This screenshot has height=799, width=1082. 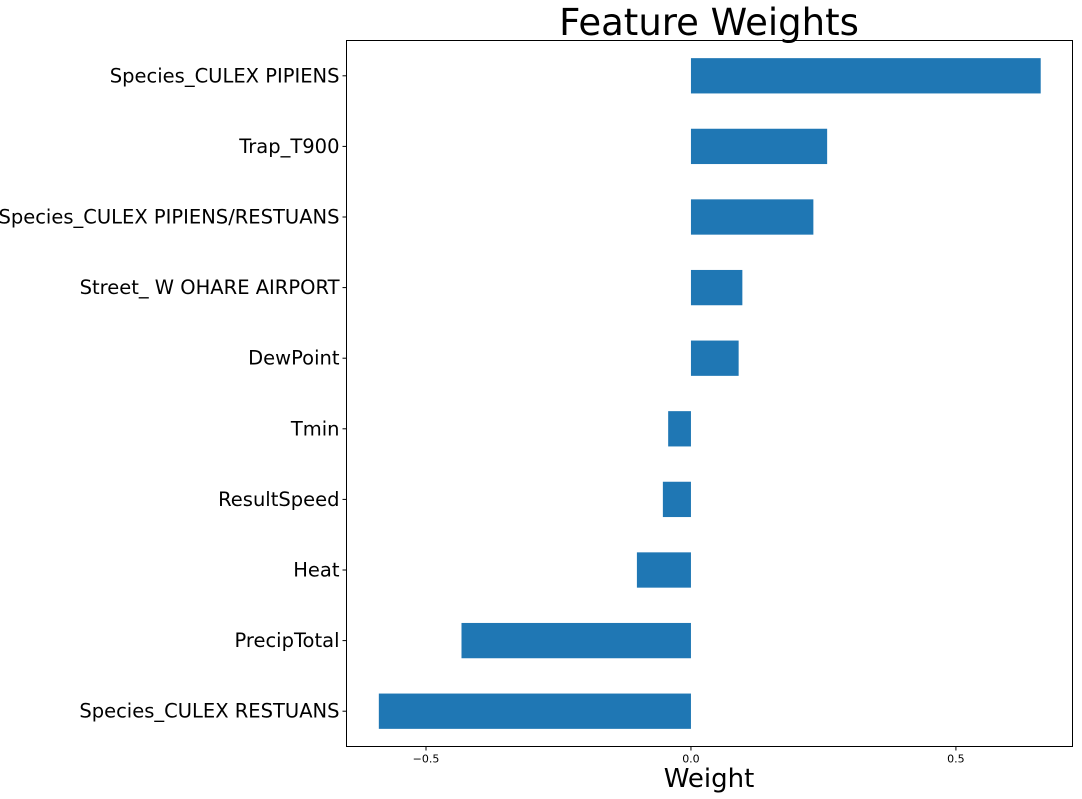 I want to click on y-tick-label: Trap_T900, so click(x=288, y=146).